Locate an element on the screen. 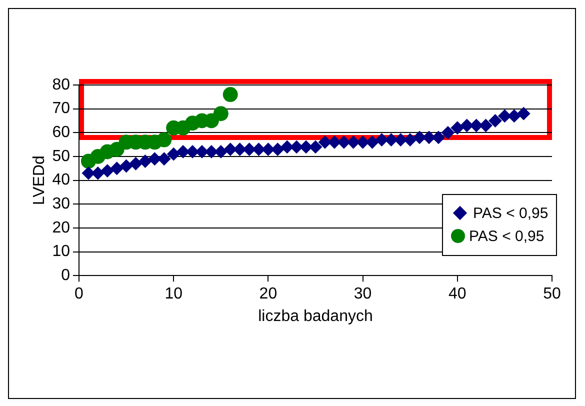 This screenshot has height=406, width=585. y-tick-label: 60 is located at coordinates (61, 133).